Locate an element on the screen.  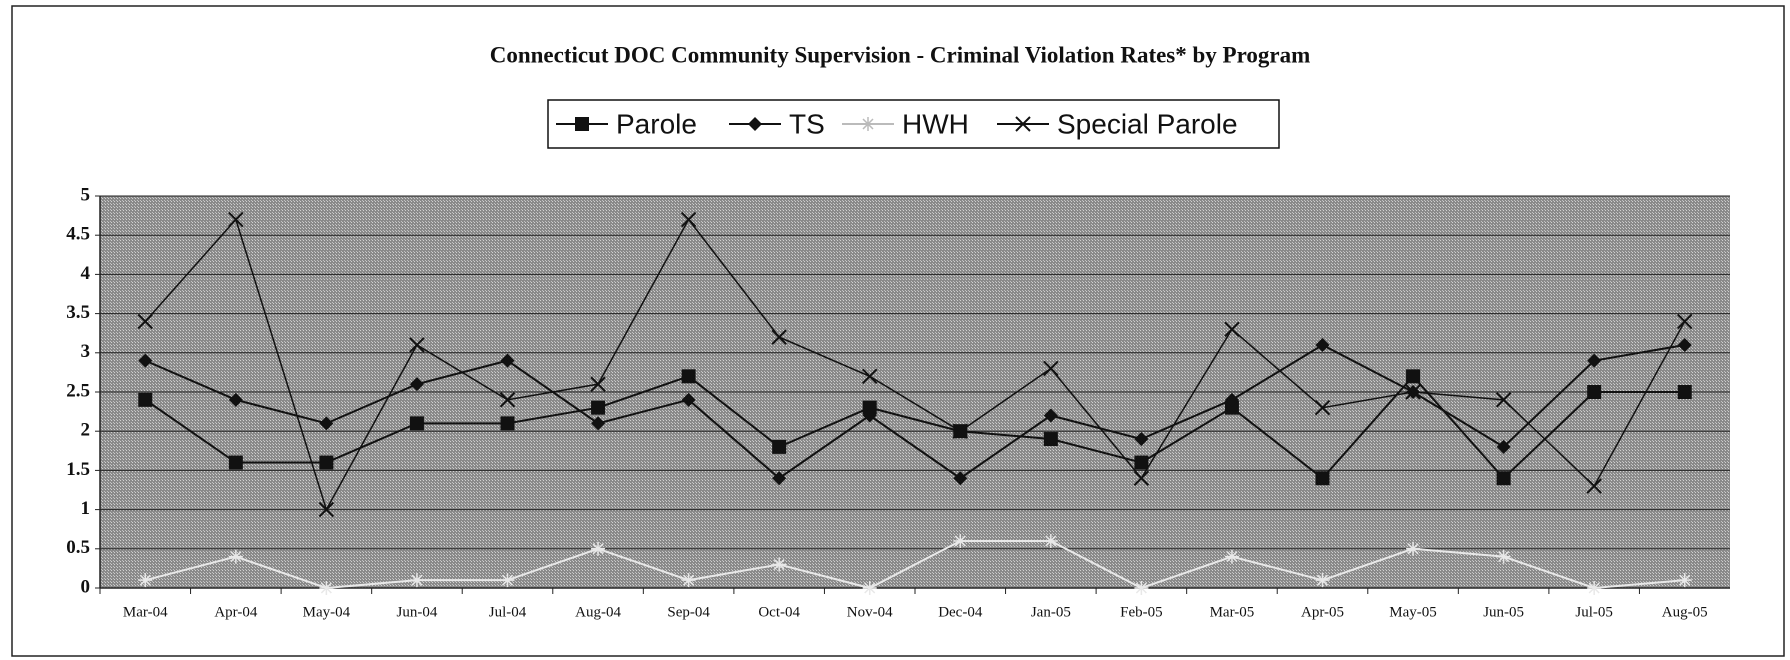
y-tick-label: 3.5 is located at coordinates (78, 312).